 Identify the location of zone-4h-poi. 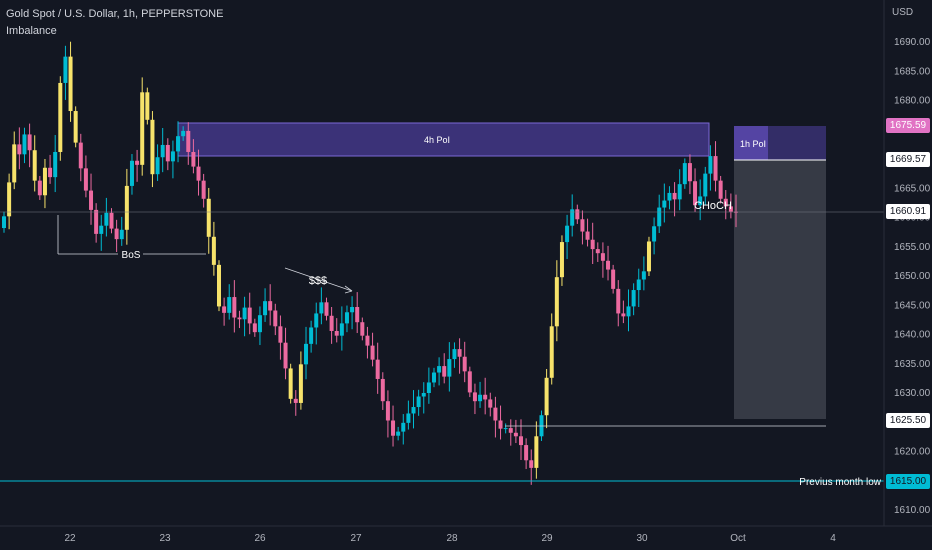
(443, 139).